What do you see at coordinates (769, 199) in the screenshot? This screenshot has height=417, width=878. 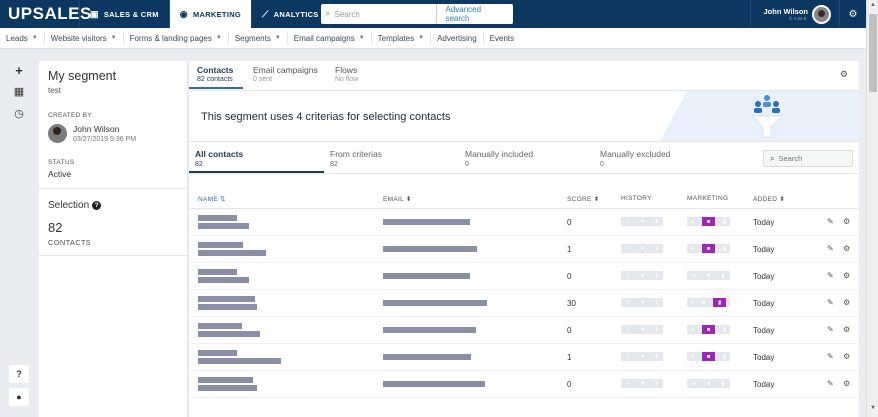 I see `column-header-added: ADDED ⬍` at bounding box center [769, 199].